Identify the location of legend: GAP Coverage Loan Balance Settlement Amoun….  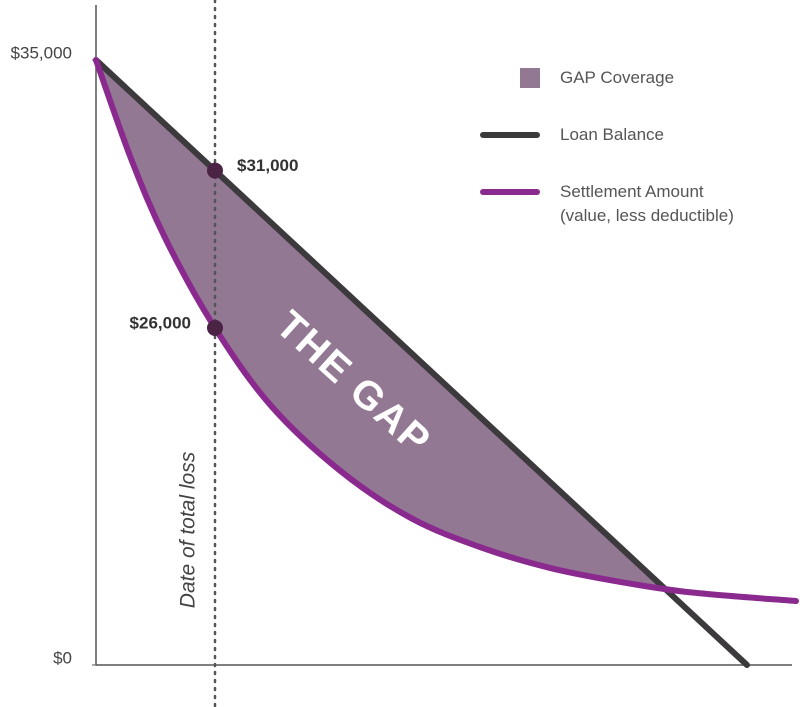
(630, 163).